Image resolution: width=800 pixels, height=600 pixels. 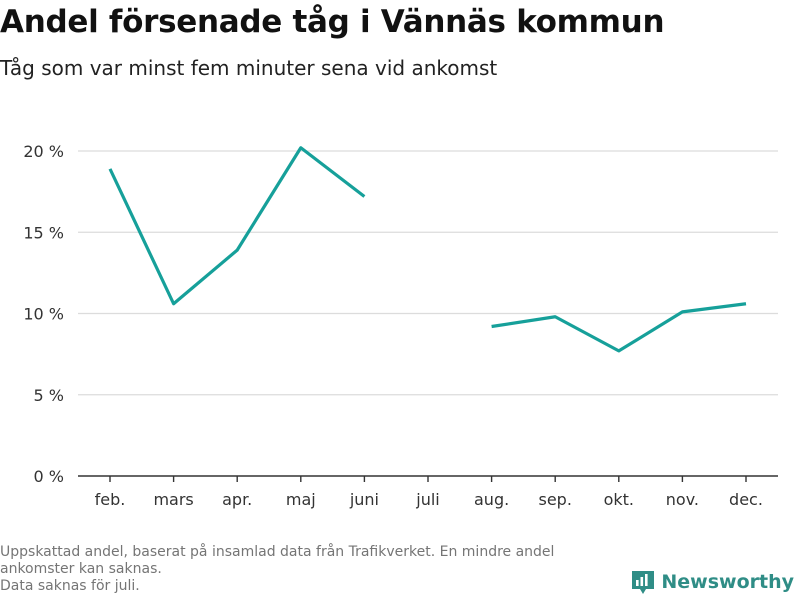 What do you see at coordinates (173, 499) in the screenshot?
I see `x-tick-label: mars` at bounding box center [173, 499].